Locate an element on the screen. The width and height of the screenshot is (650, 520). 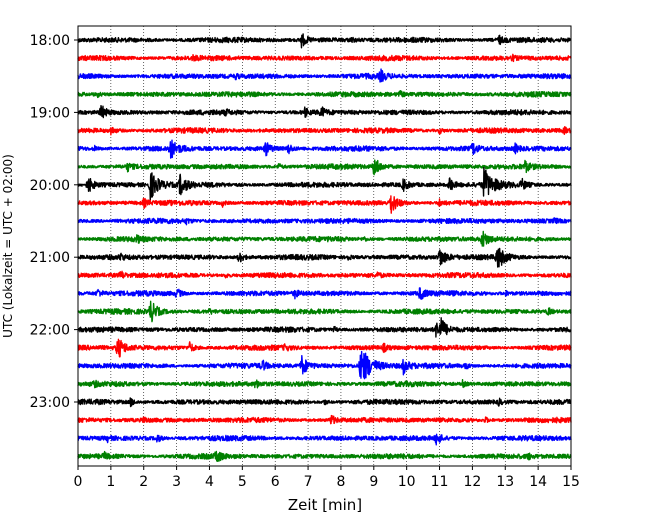
x-tick-label: 1 is located at coordinates (110, 482).